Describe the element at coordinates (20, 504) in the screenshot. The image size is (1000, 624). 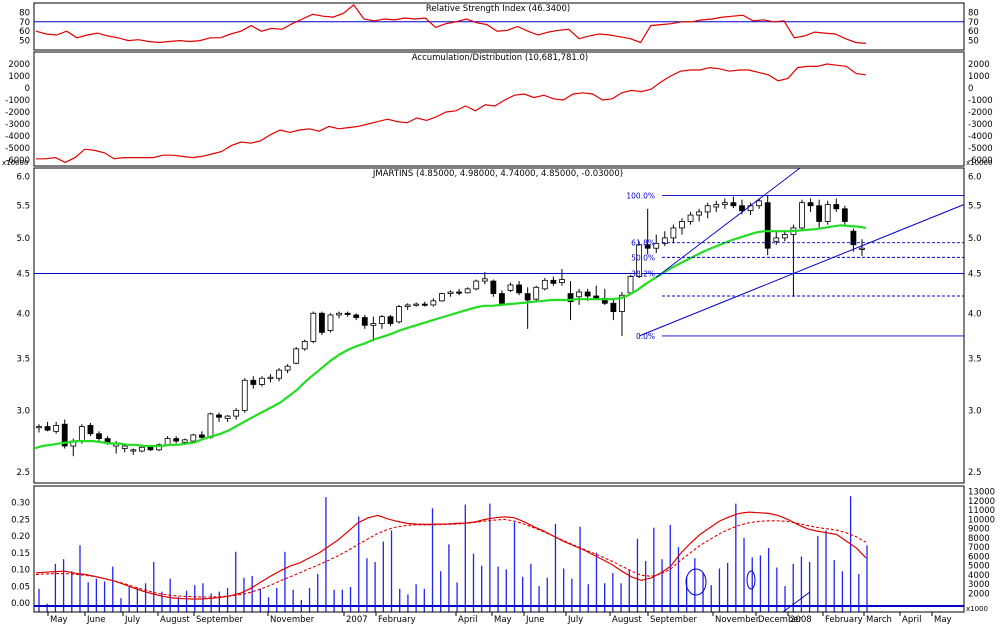
I see `volume-ytick-left: 0.30` at that location.